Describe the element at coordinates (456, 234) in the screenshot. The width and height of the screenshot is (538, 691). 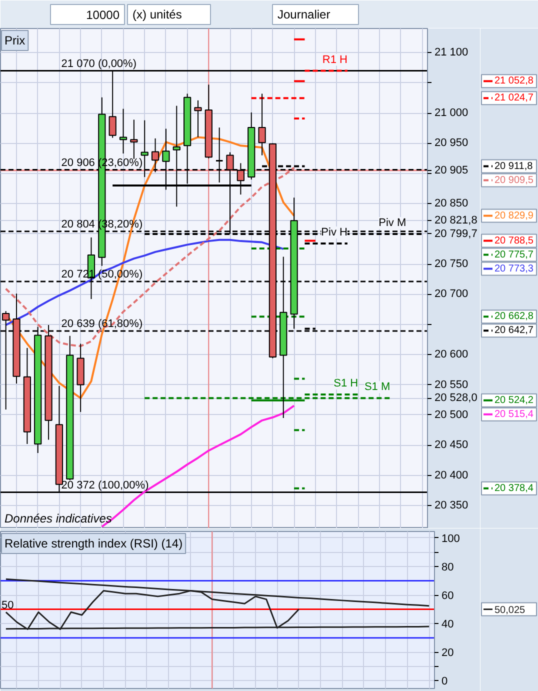
I see `y-tick-label: 20 799,7` at that location.